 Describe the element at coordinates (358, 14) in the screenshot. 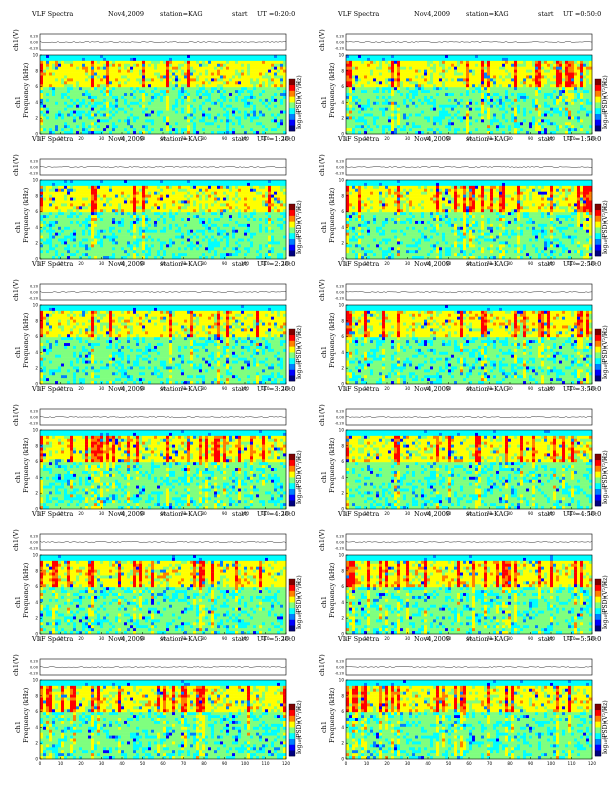

I see `panel-title-prefix: VLF Spectra` at that location.